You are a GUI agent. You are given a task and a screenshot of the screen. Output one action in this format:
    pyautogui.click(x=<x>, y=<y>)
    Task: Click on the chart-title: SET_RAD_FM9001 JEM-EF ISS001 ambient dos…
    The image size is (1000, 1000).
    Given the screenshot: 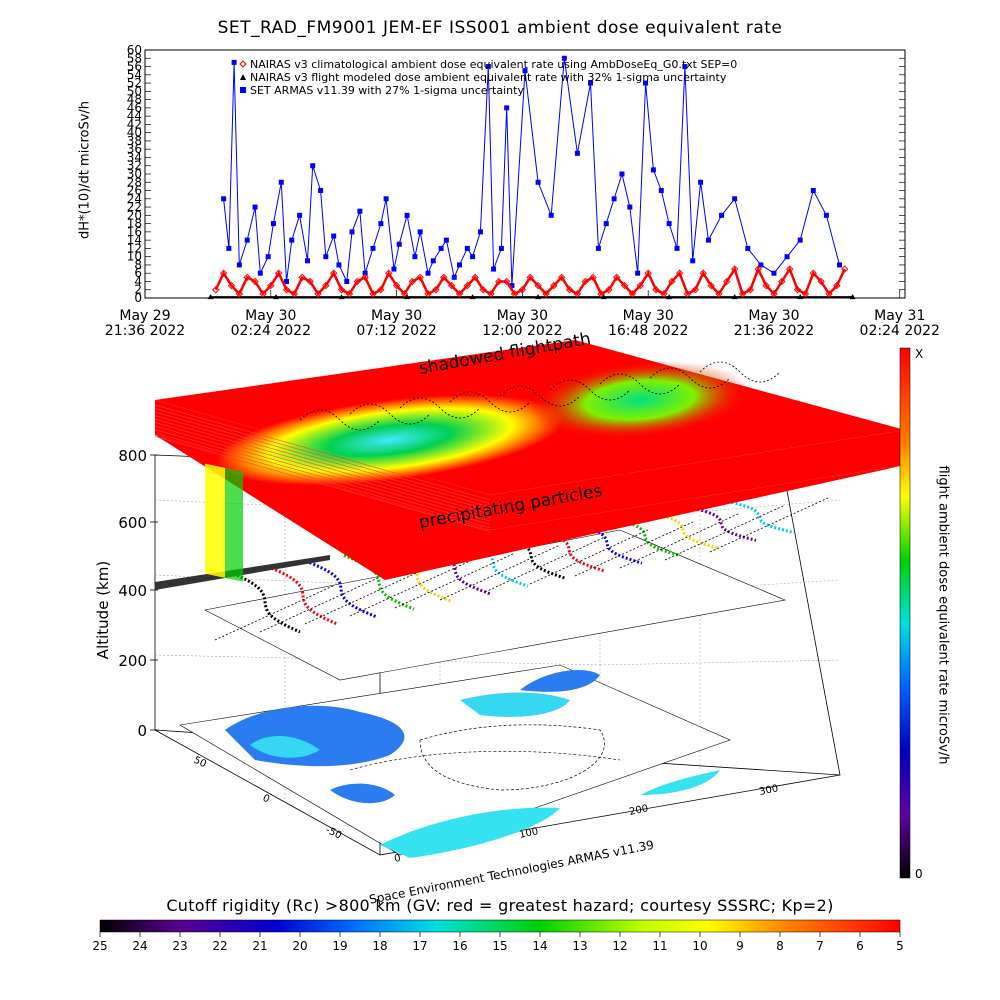 What is the action you would take?
    pyautogui.click(x=500, y=28)
    